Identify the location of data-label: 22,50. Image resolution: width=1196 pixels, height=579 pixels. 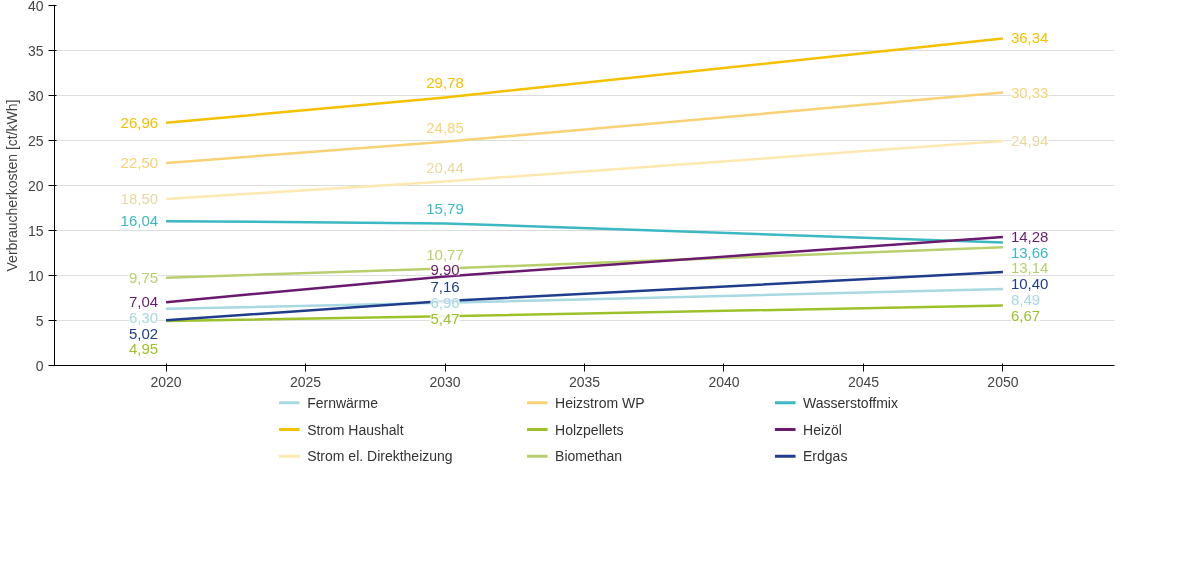
(139, 162).